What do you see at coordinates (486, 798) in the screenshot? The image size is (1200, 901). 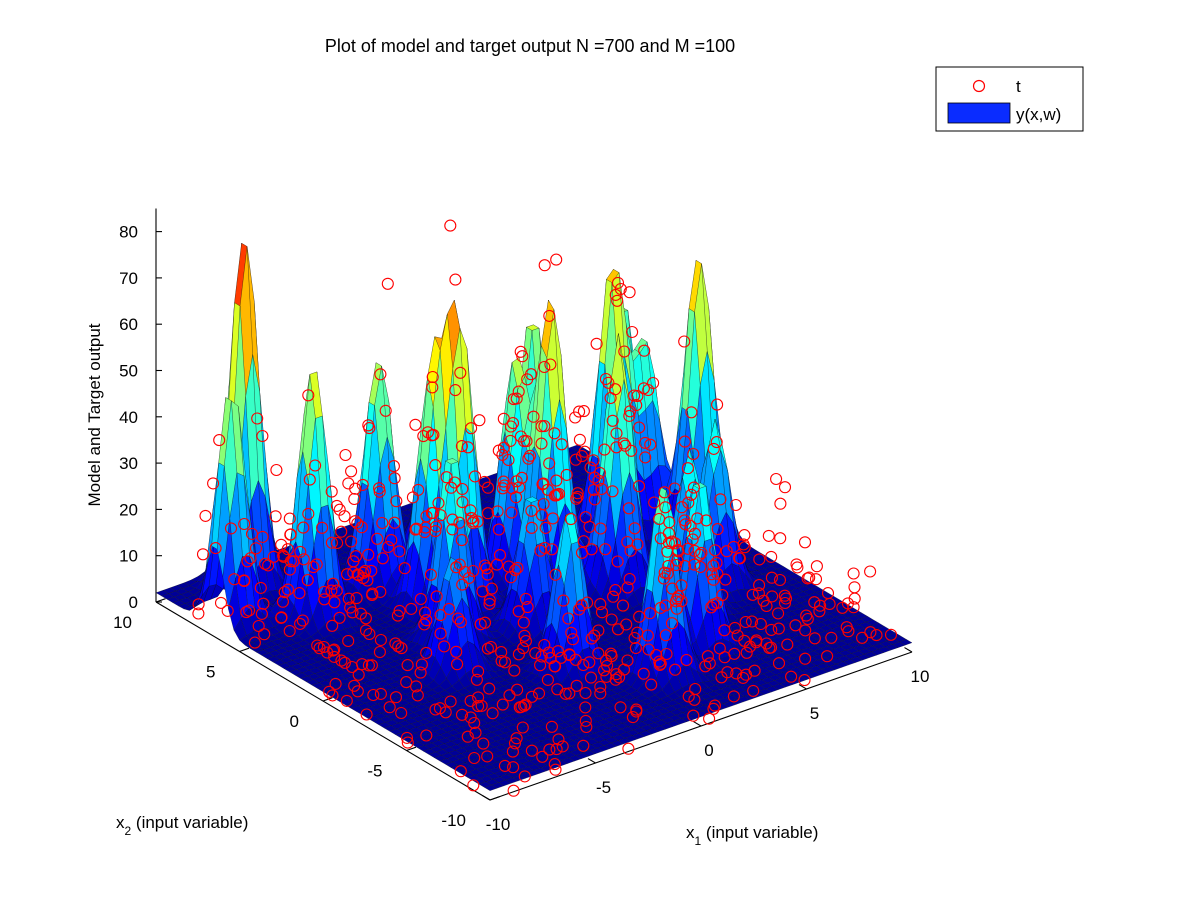 I see `x-tick` at bounding box center [486, 798].